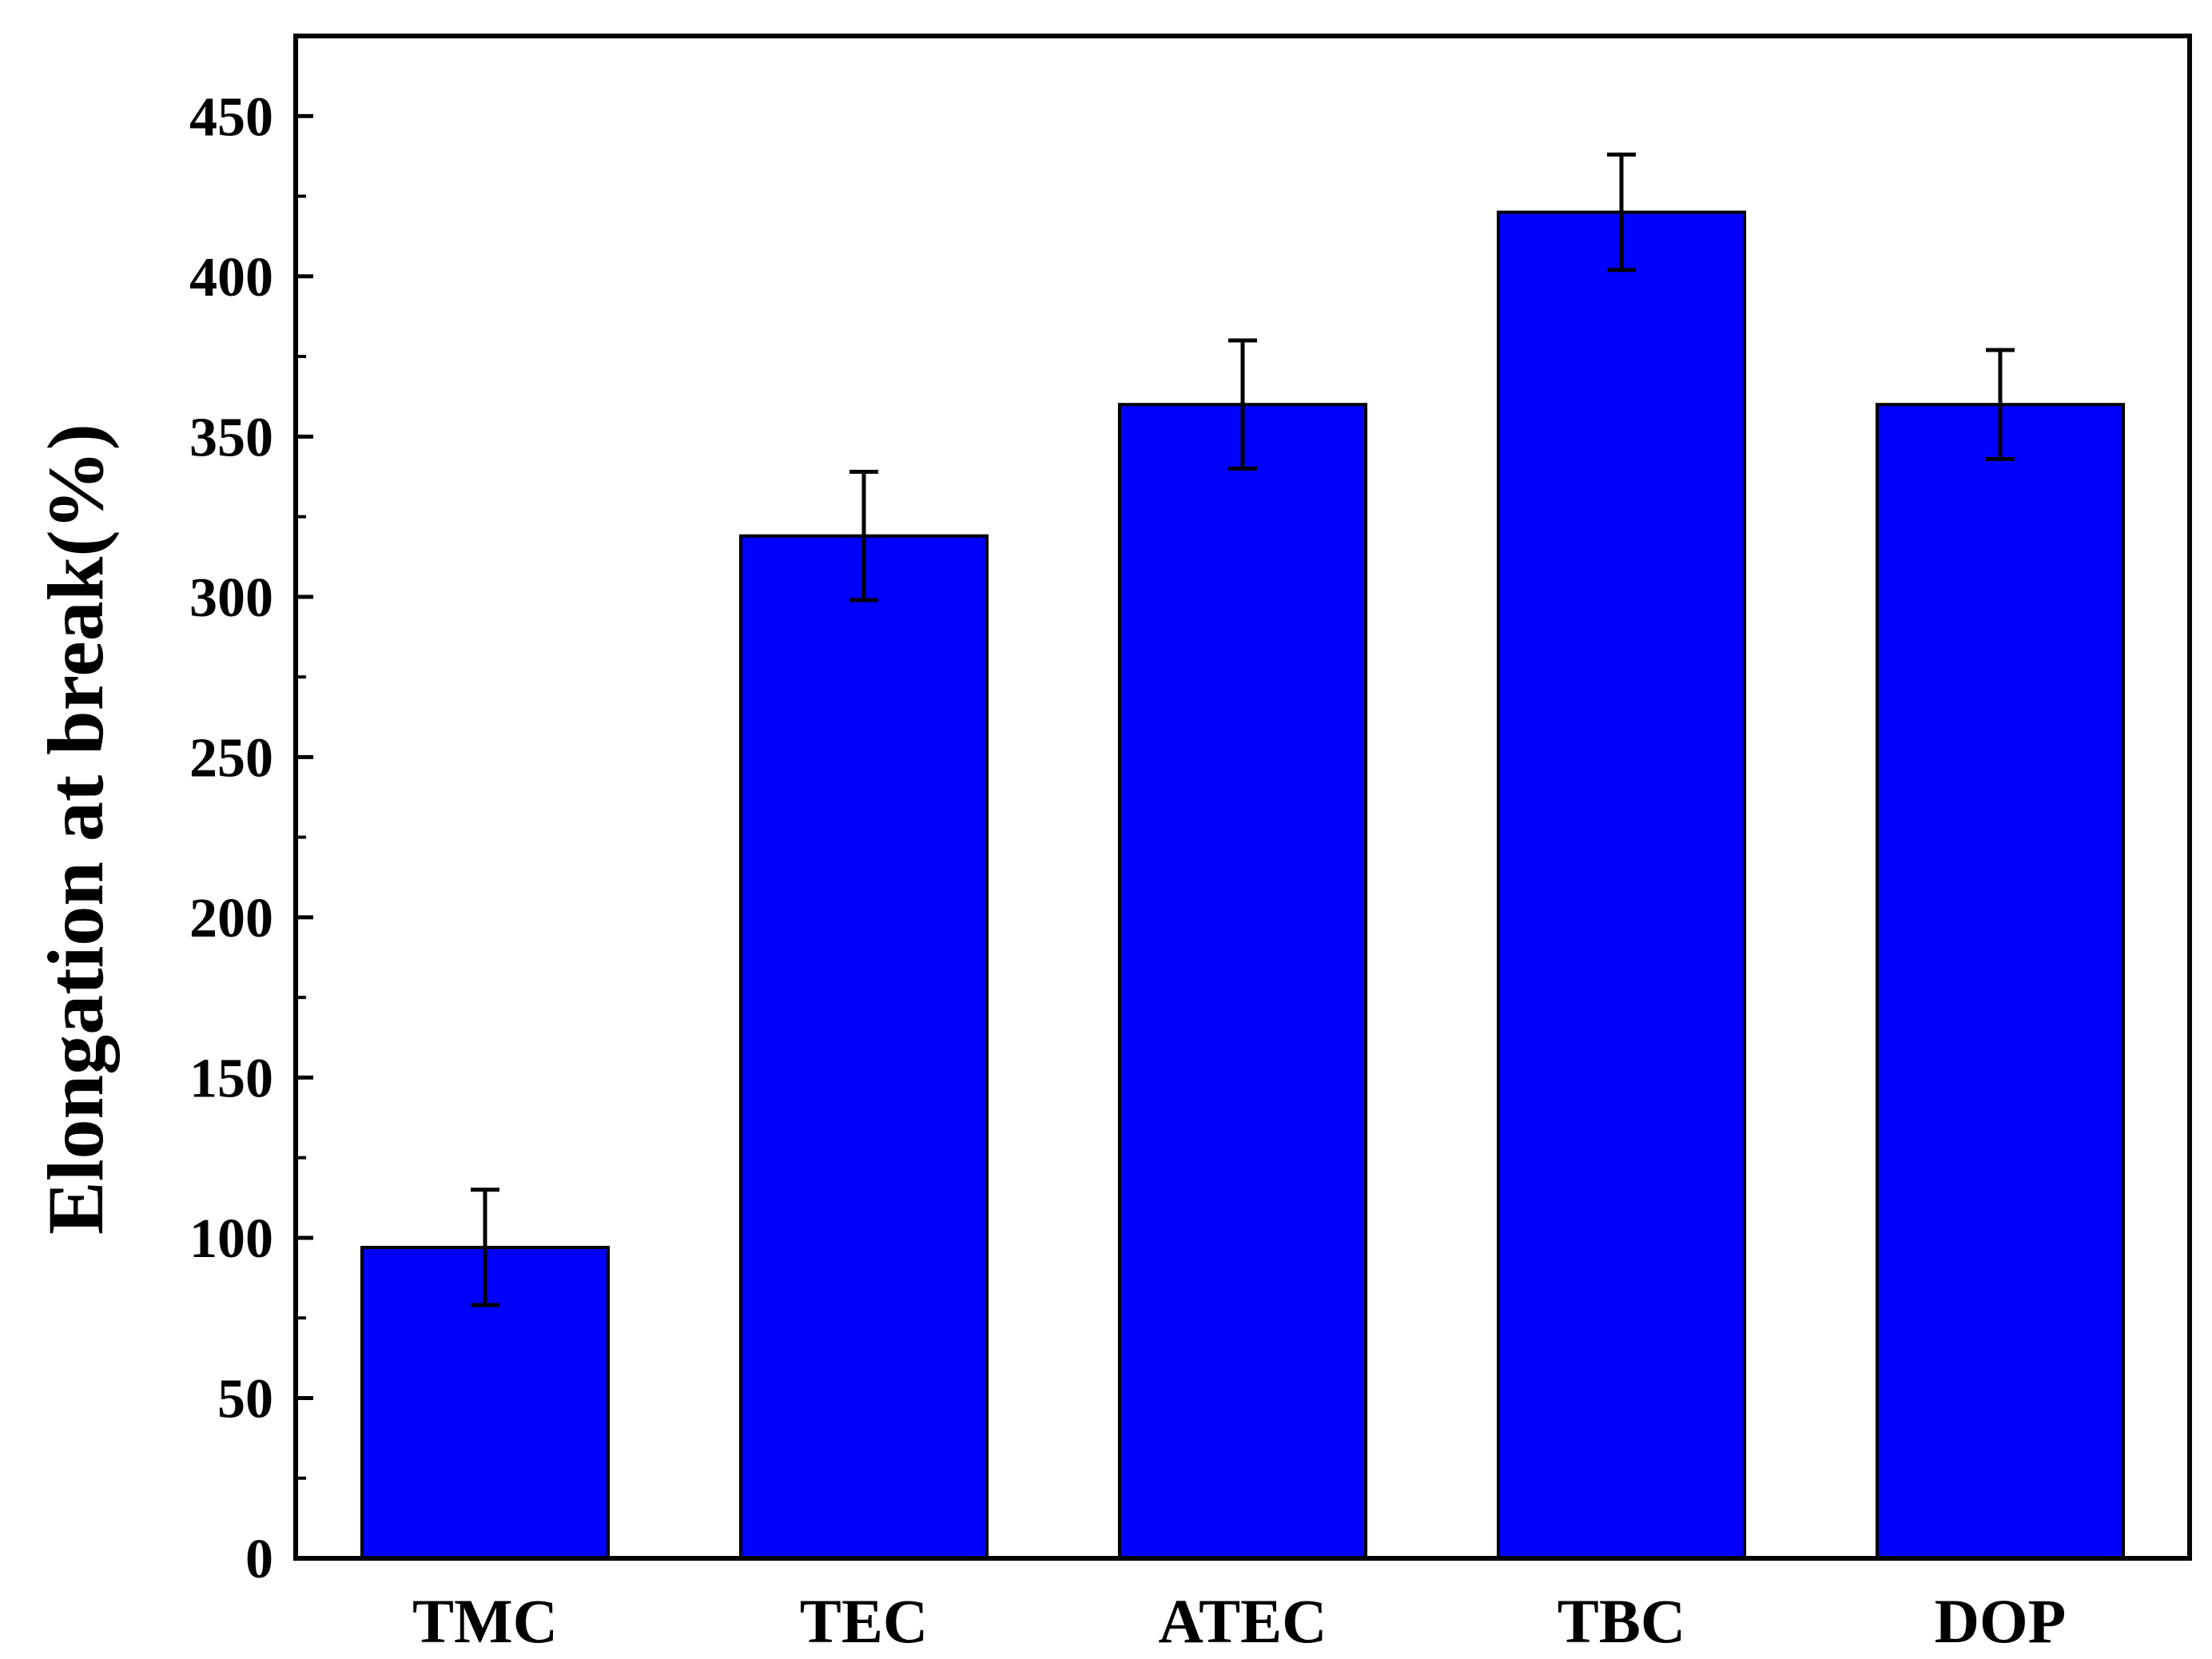  I want to click on bar-tec, so click(863, 1047).